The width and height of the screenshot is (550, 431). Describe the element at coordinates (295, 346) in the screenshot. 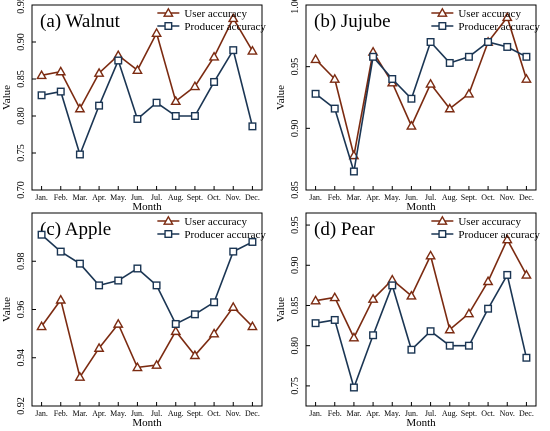

I see `y-tick-label: 0.80` at that location.